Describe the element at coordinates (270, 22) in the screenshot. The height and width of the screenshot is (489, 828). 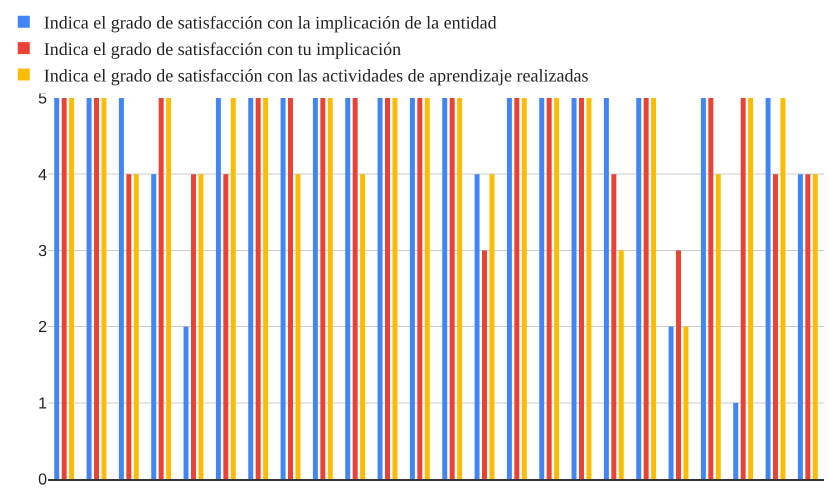
I see `legend-label: Indica el grado de satisfacción con la implicación de la entidad` at that location.